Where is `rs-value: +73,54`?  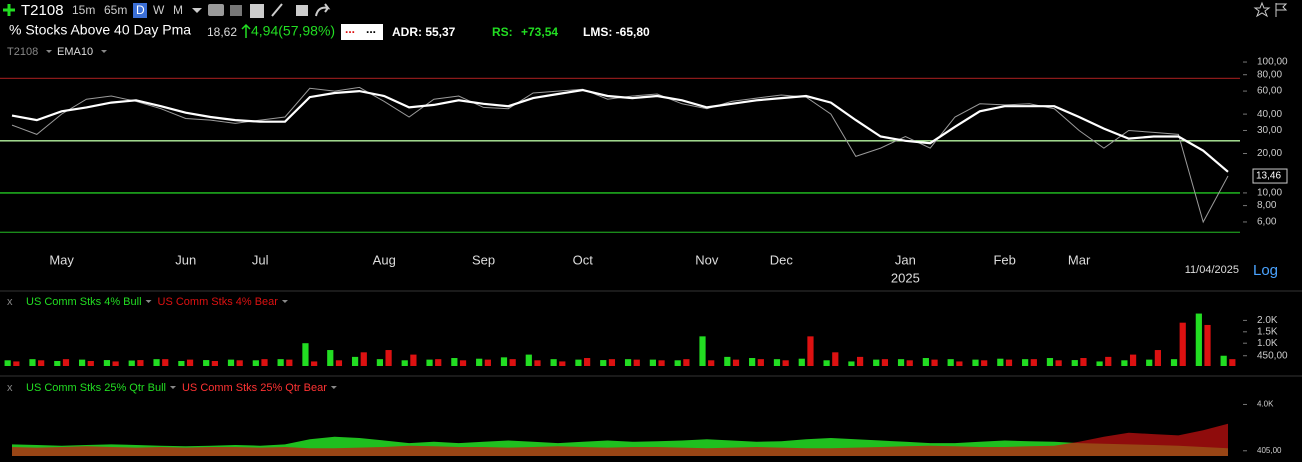
rs-value: +73,54 is located at coordinates (539, 32).